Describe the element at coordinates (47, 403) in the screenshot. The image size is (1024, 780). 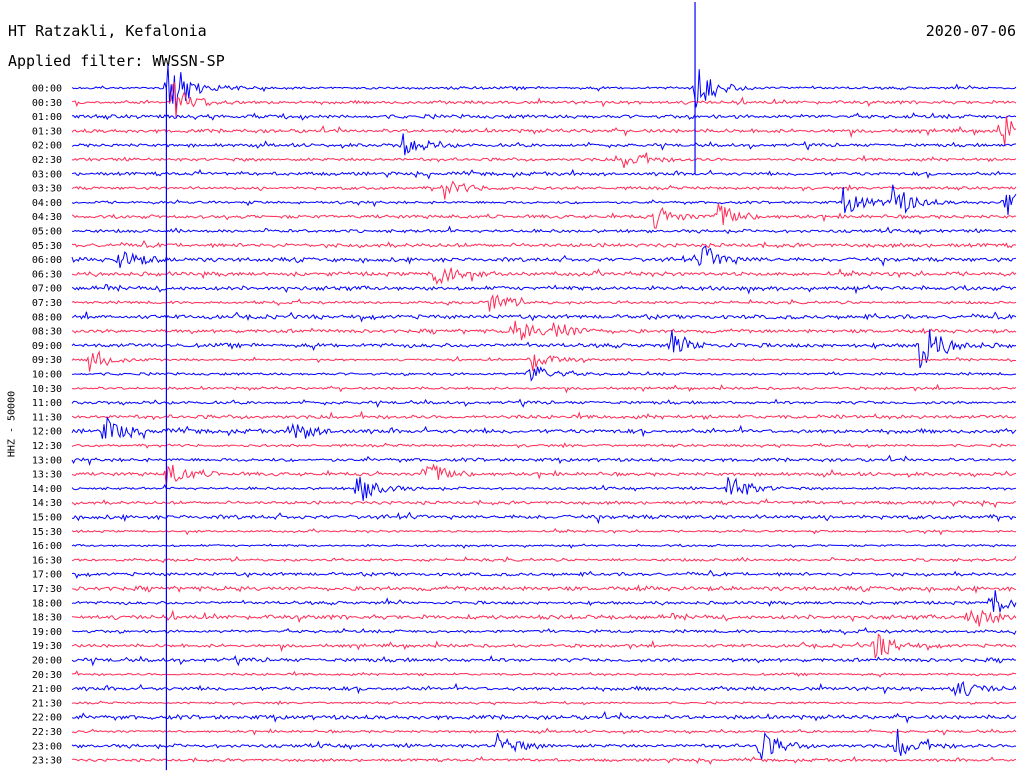
I see `row-time-label: 11:00` at that location.